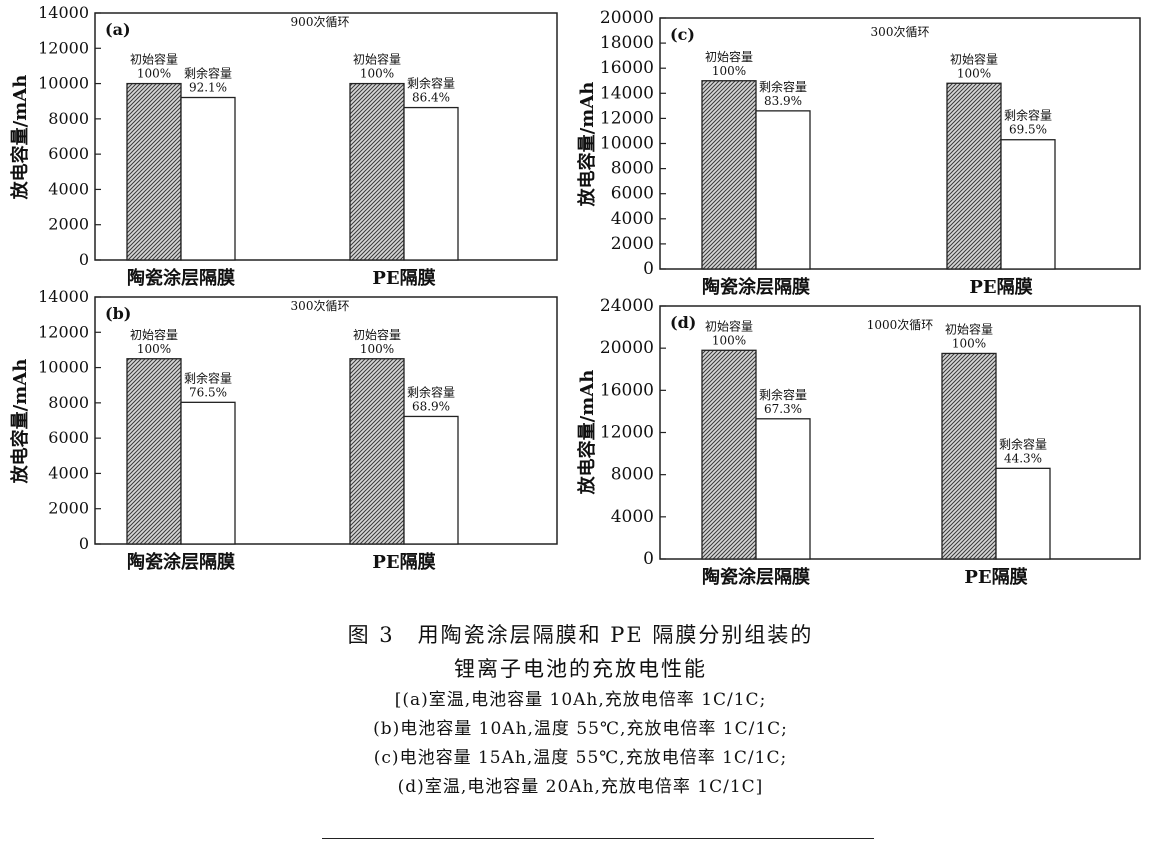 Image resolution: width=1161 pixels, height=844 pixels. I want to click on y-tick-label: 24000, so click(627, 306).